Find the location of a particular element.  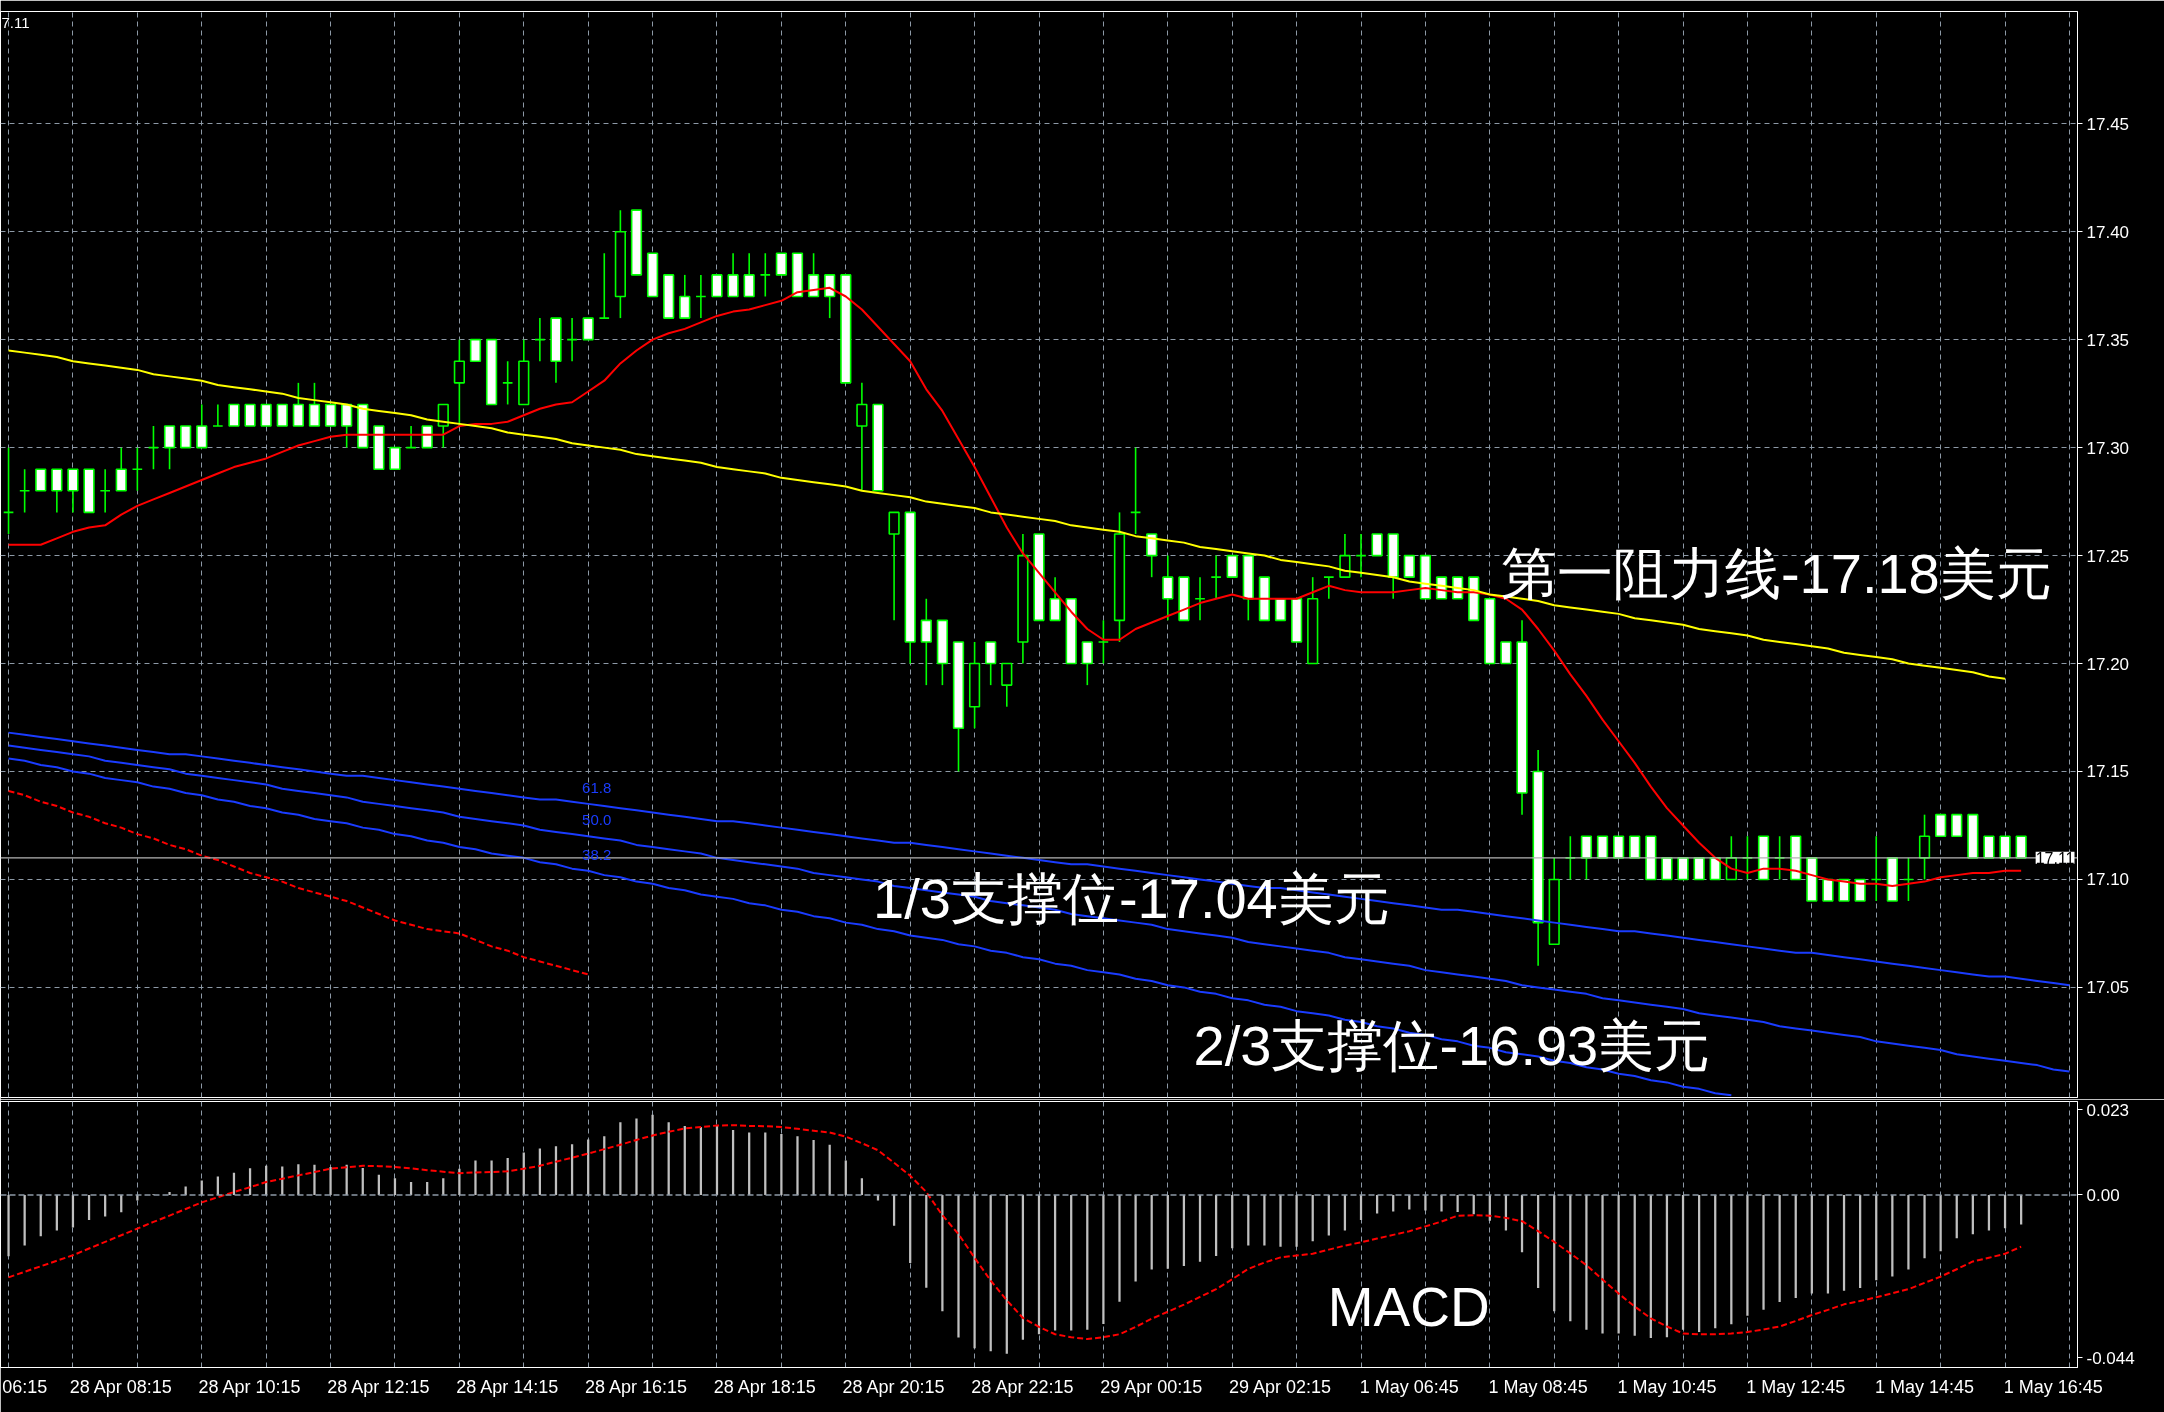

x-tick-label: 1 May 12:45 is located at coordinates (1796, 1386).